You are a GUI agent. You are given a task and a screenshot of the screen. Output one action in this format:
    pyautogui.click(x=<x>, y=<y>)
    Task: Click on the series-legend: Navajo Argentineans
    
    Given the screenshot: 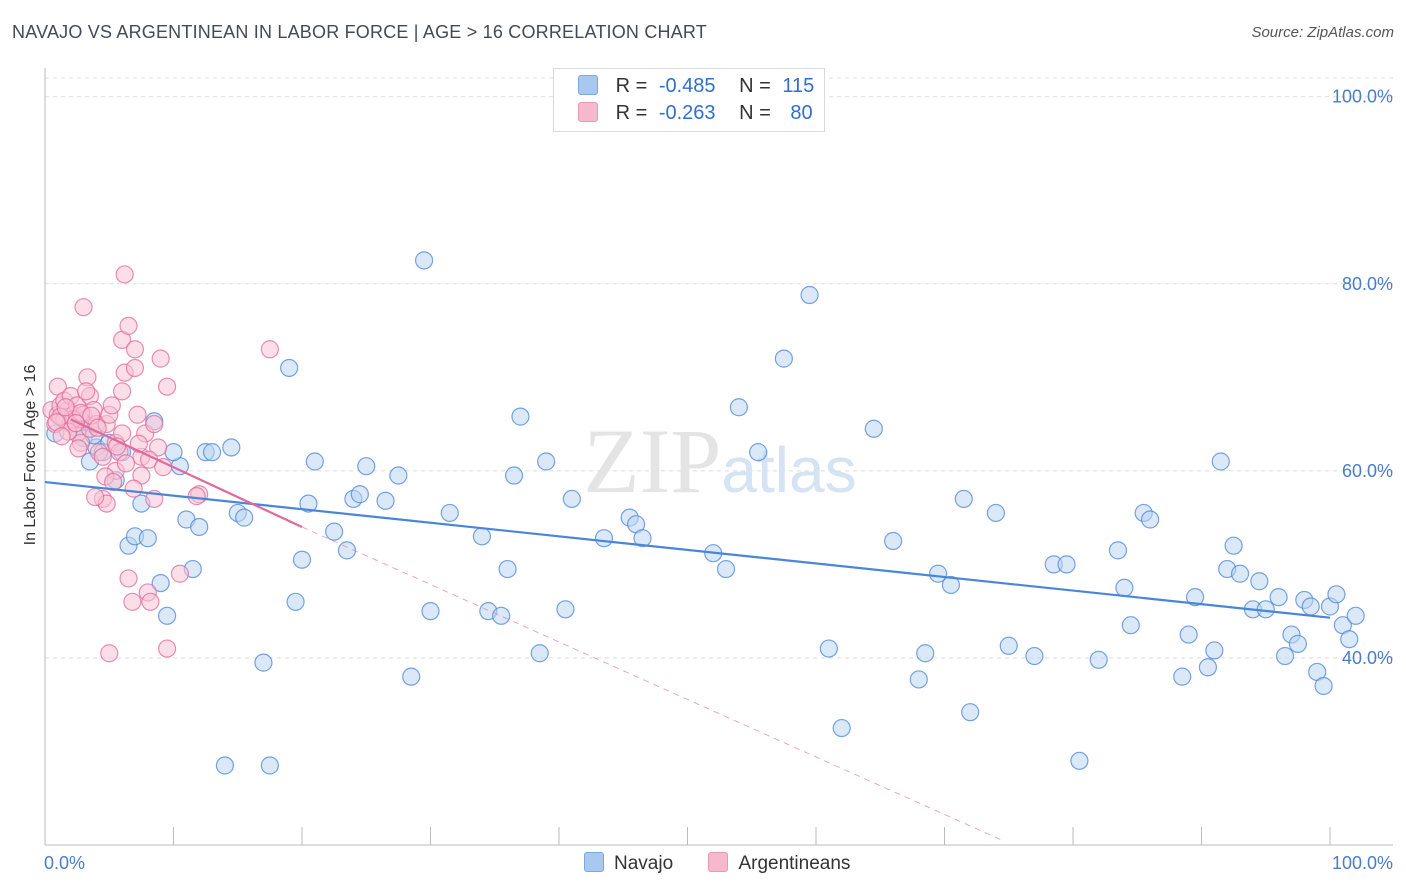 What is the action you would take?
    pyautogui.click(x=732, y=863)
    